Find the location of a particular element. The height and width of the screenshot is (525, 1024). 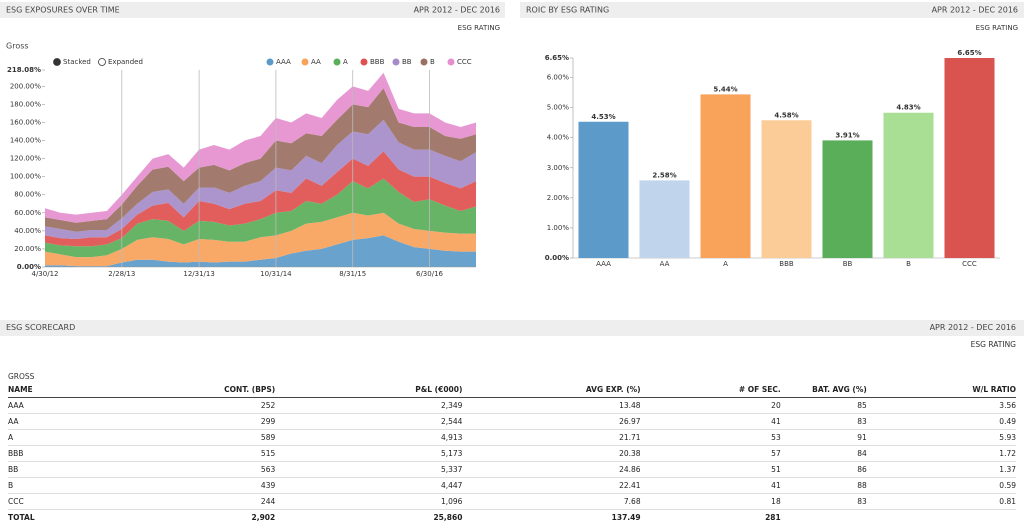

cell: 4,913 is located at coordinates (368, 438).